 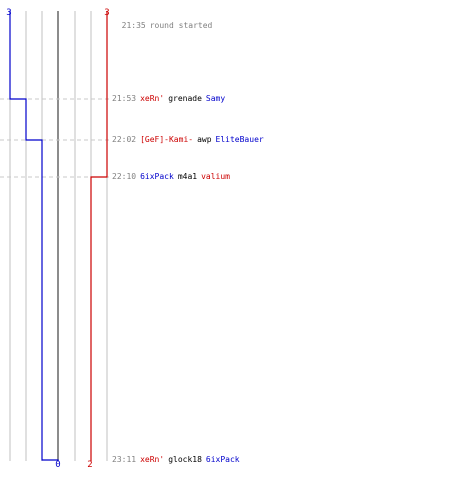 What do you see at coordinates (8, 13) in the screenshot?
I see `blue-start-count: 3` at bounding box center [8, 13].